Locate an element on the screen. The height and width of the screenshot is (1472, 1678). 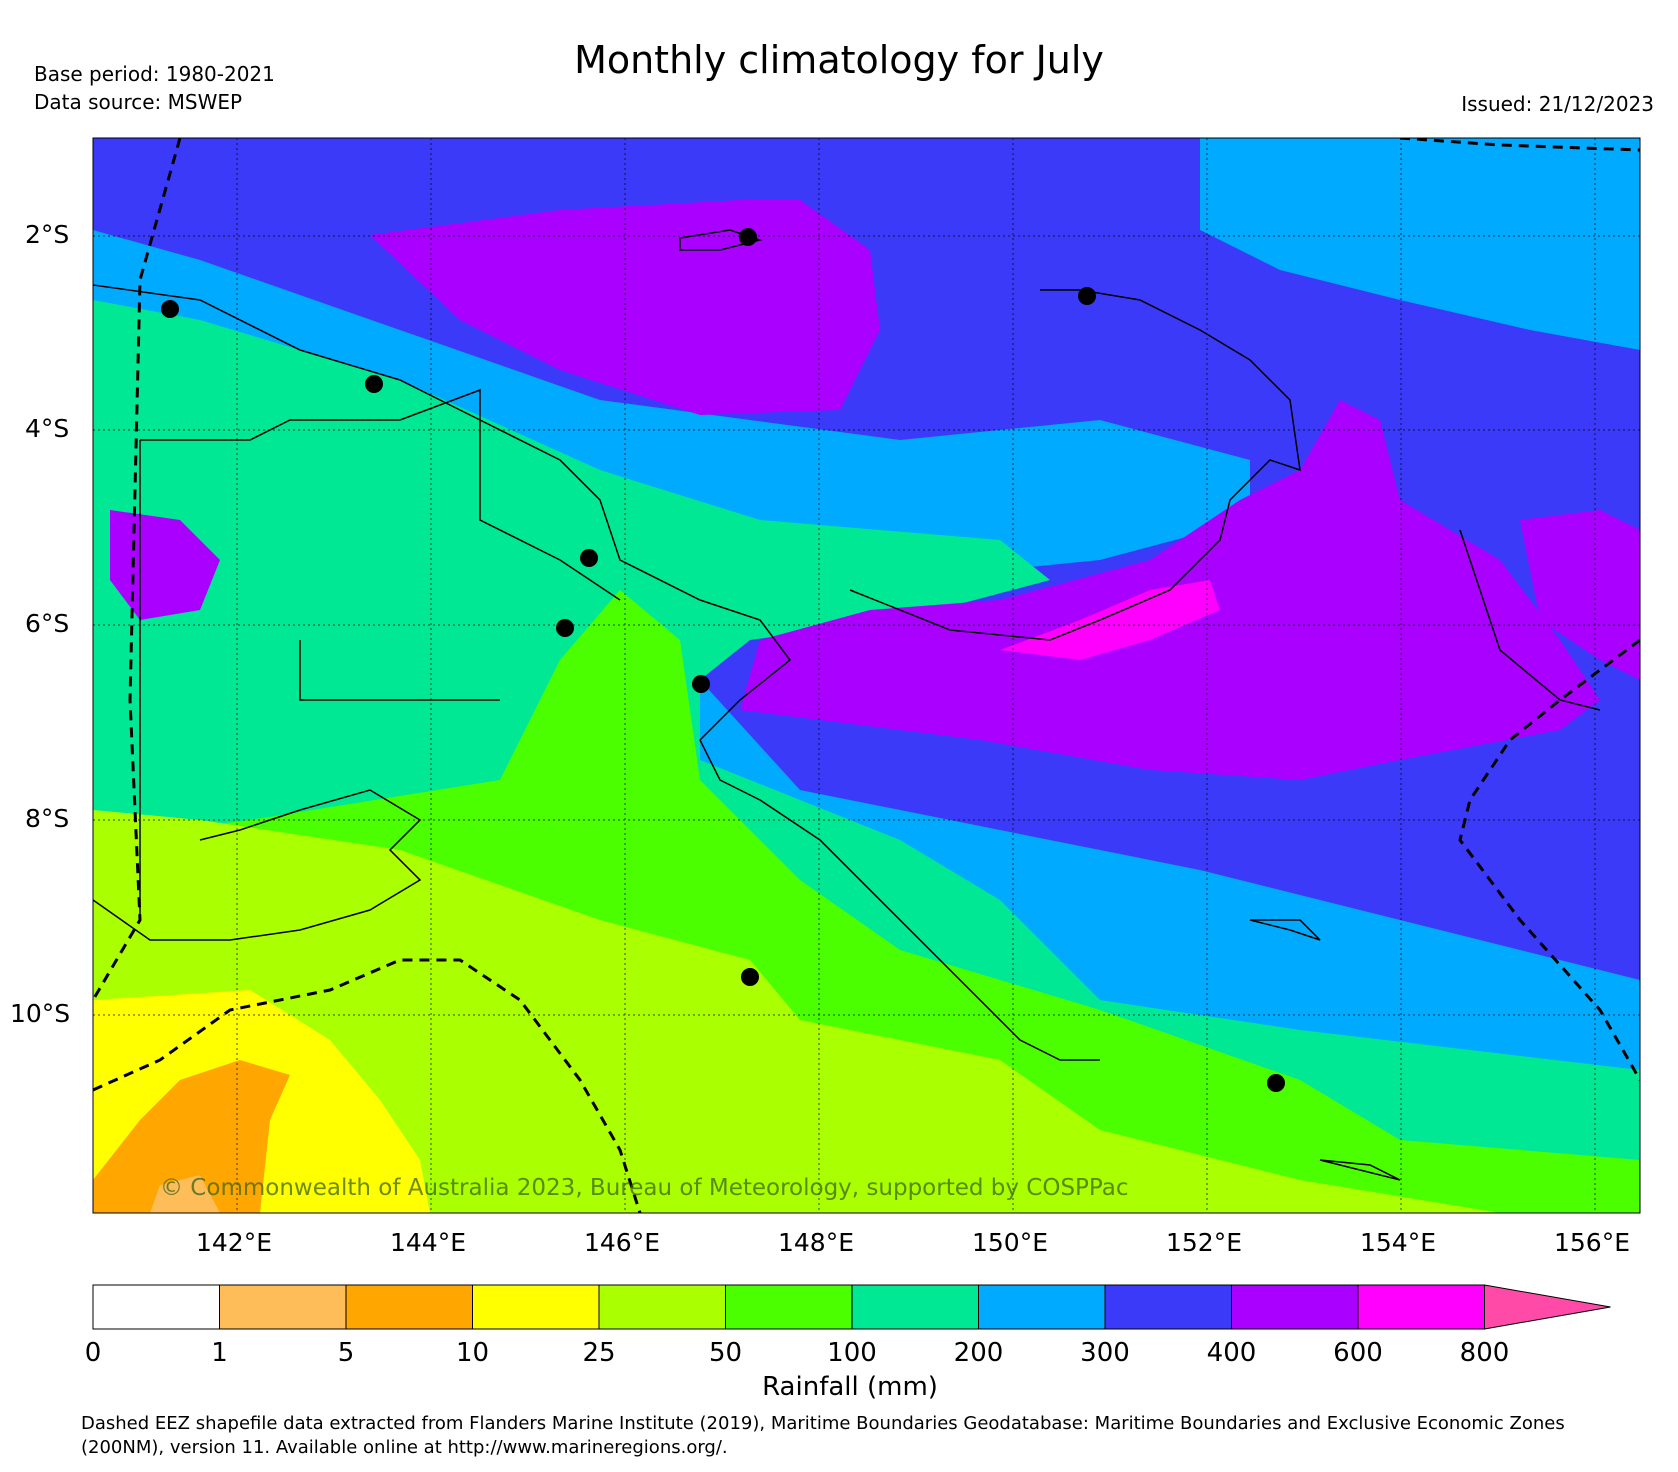
colorbar is located at coordinates (851, 1307).